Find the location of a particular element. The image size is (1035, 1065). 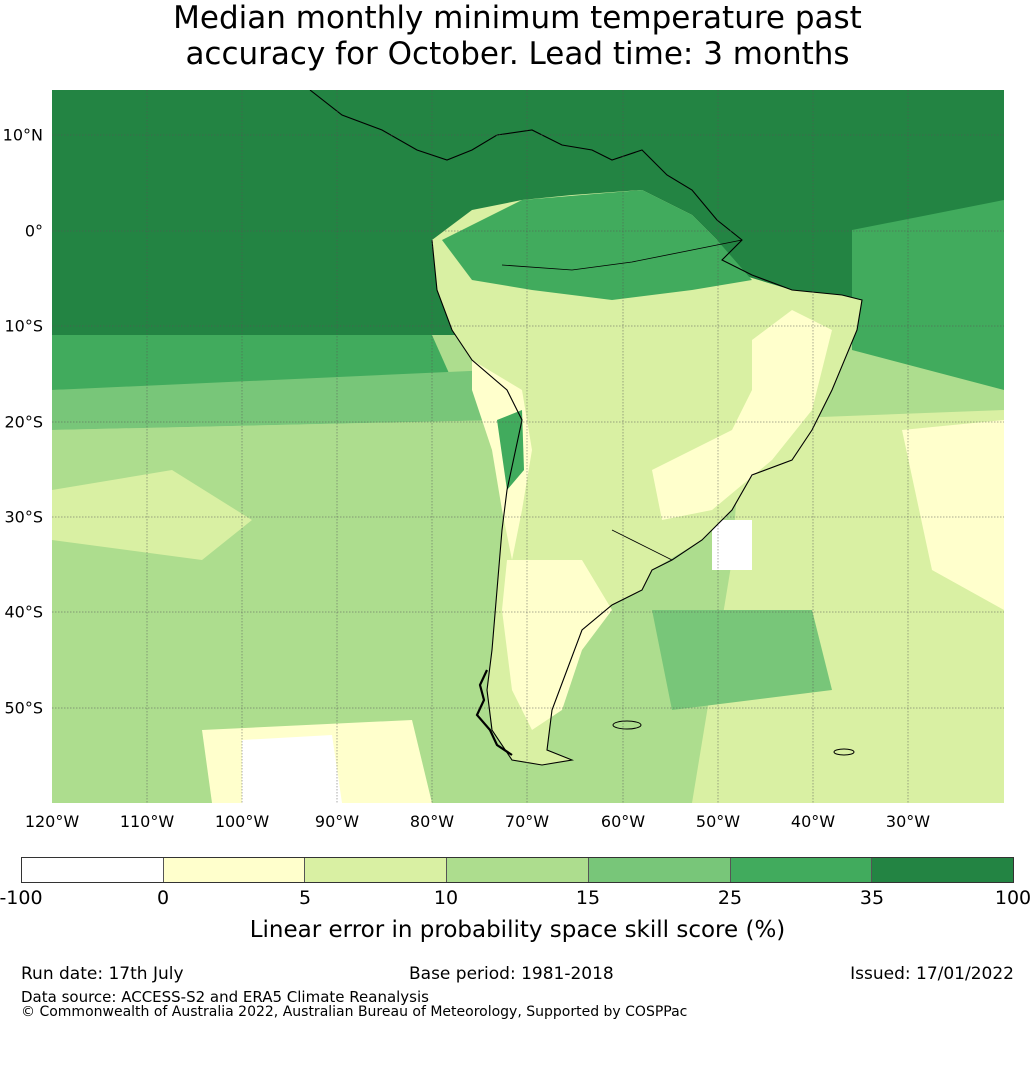

colorbar-tick-1: 0 is located at coordinates (163, 898).